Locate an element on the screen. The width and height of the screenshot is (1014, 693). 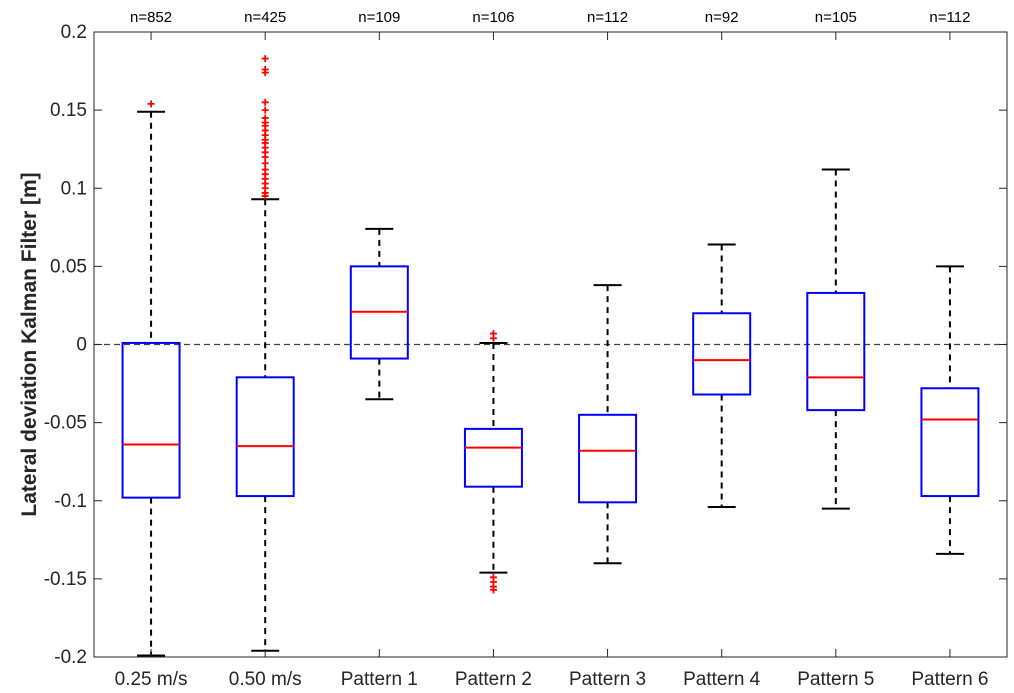
sample-count-label: n=105 is located at coordinates (836, 17).